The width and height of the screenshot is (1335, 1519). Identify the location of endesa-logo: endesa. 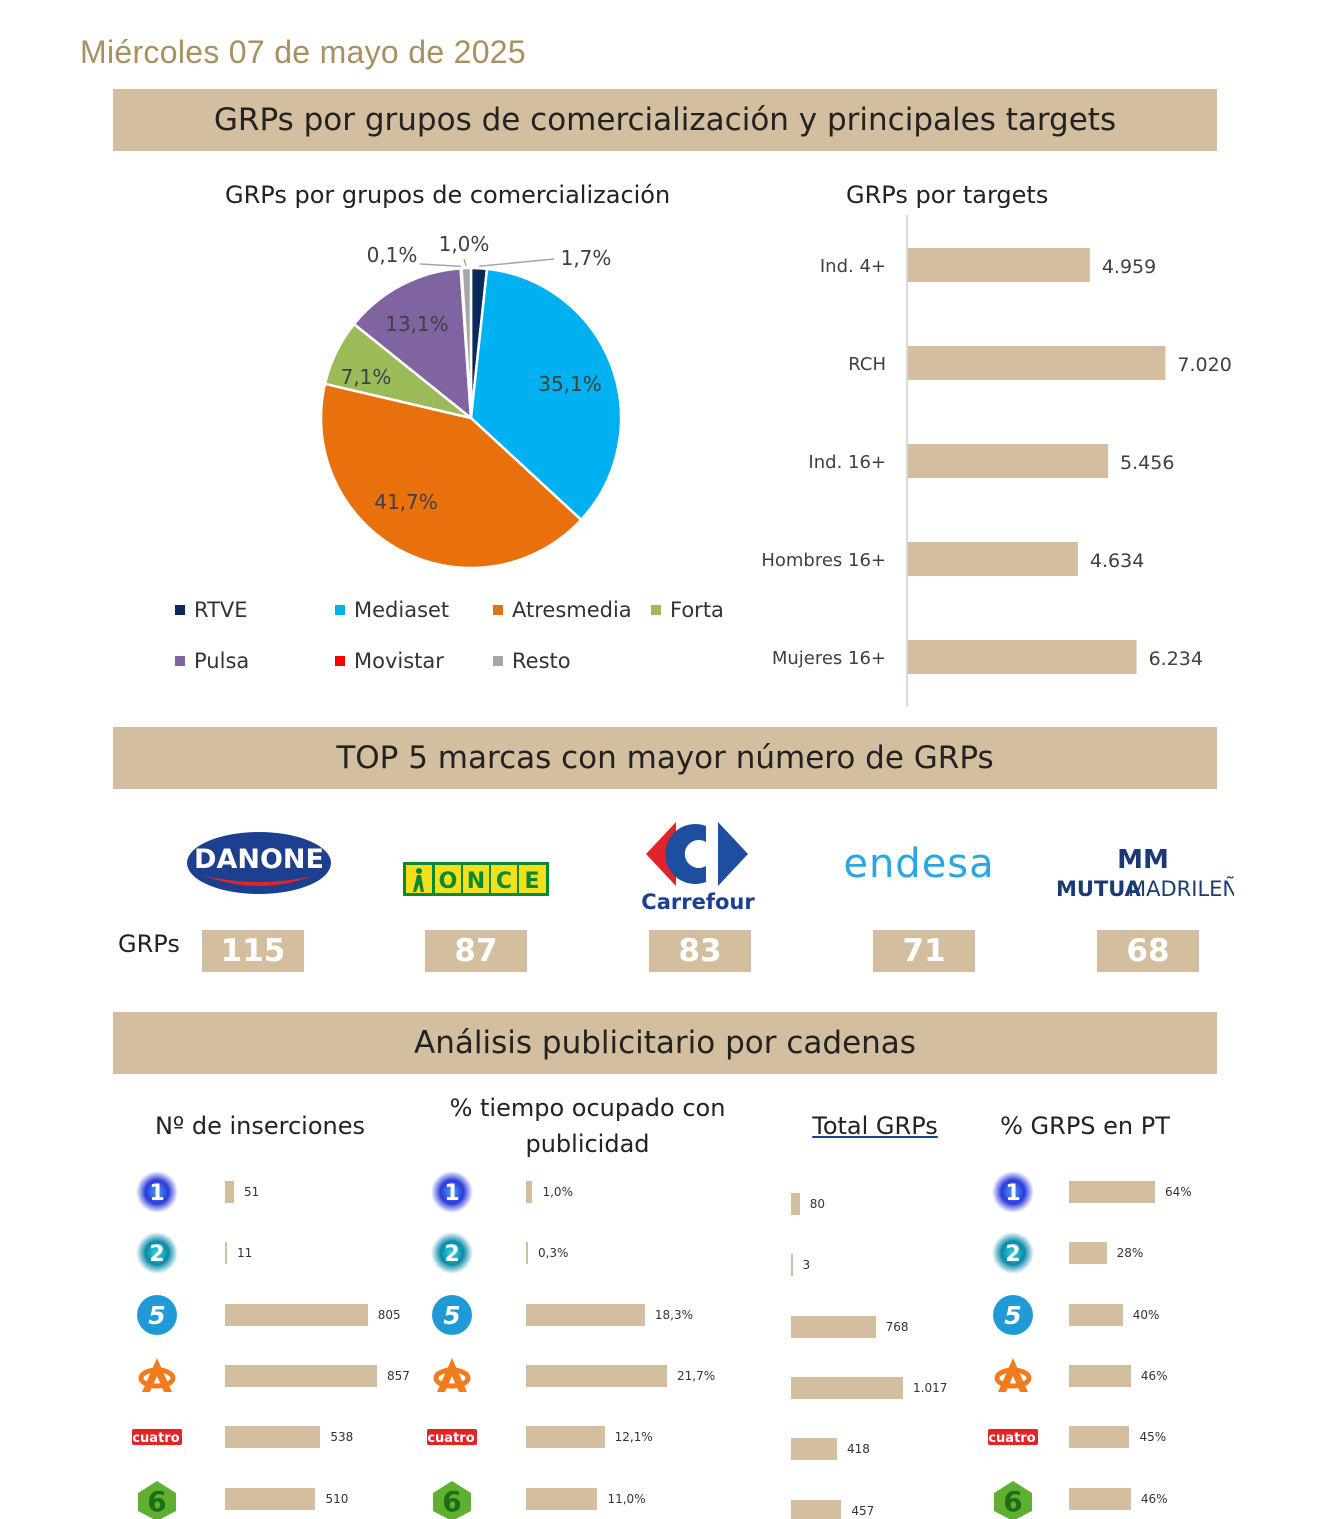
(919, 865).